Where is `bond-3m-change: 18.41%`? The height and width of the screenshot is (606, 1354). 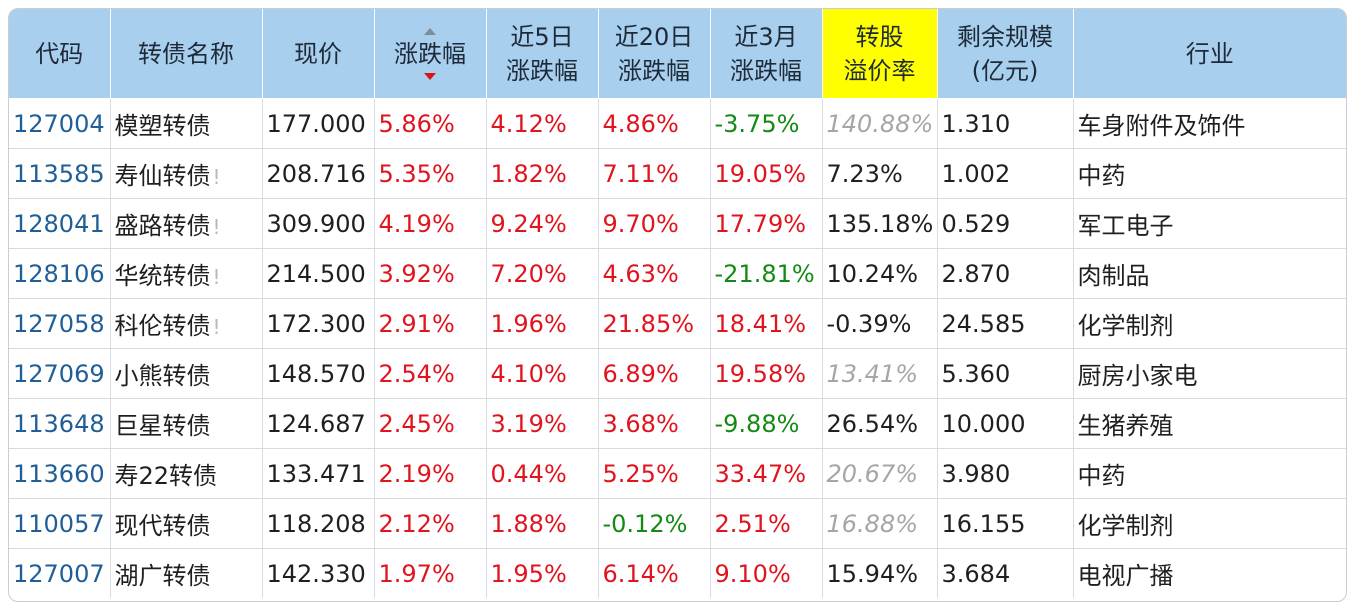
bond-3m-change: 18.41% is located at coordinates (766, 323).